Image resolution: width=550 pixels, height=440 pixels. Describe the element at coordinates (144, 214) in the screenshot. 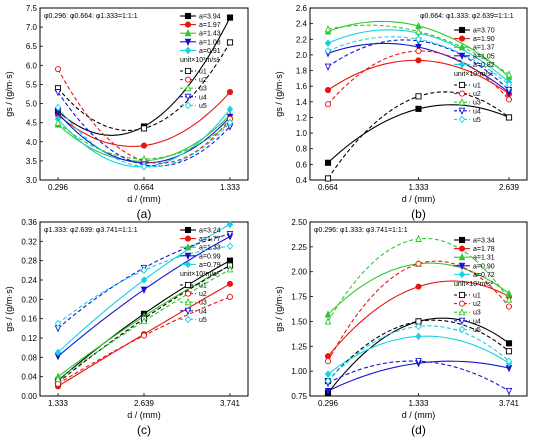

I see `panel-caption: (a)` at that location.